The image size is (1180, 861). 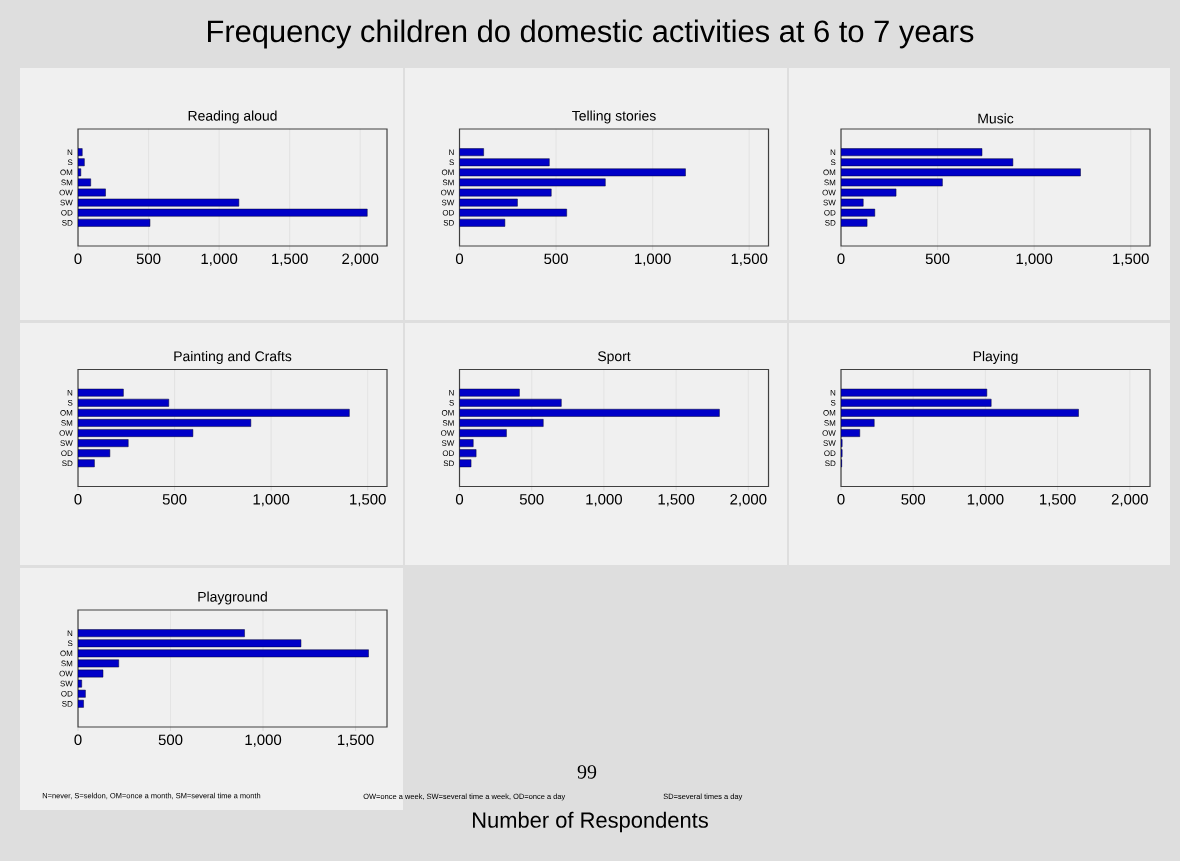 What do you see at coordinates (996, 118) in the screenshot?
I see `chart-title: Music` at bounding box center [996, 118].